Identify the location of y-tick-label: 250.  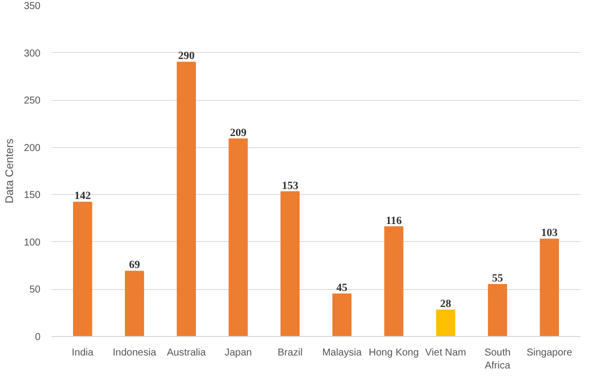
(32, 101).